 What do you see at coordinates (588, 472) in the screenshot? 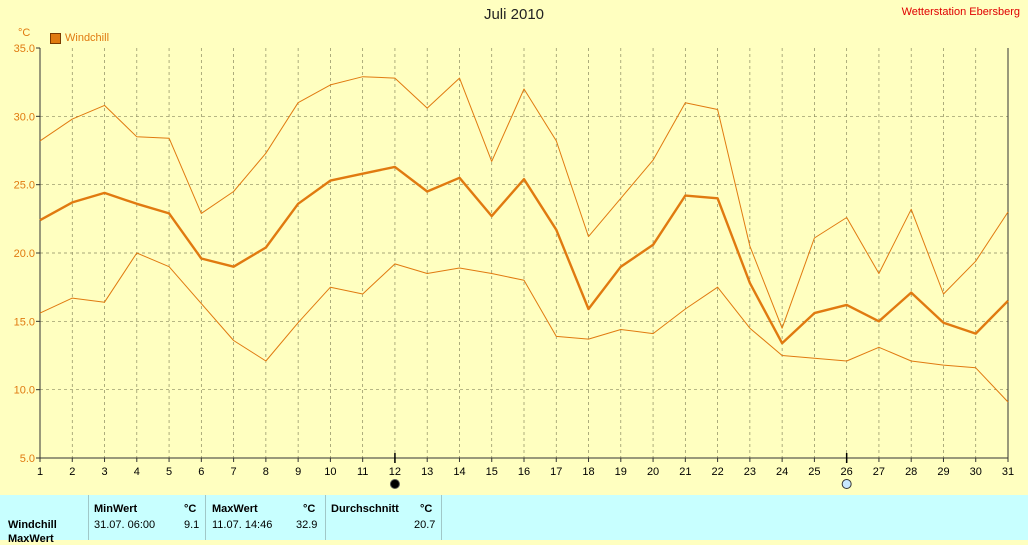
I see `x-tick-label: 18` at bounding box center [588, 472].